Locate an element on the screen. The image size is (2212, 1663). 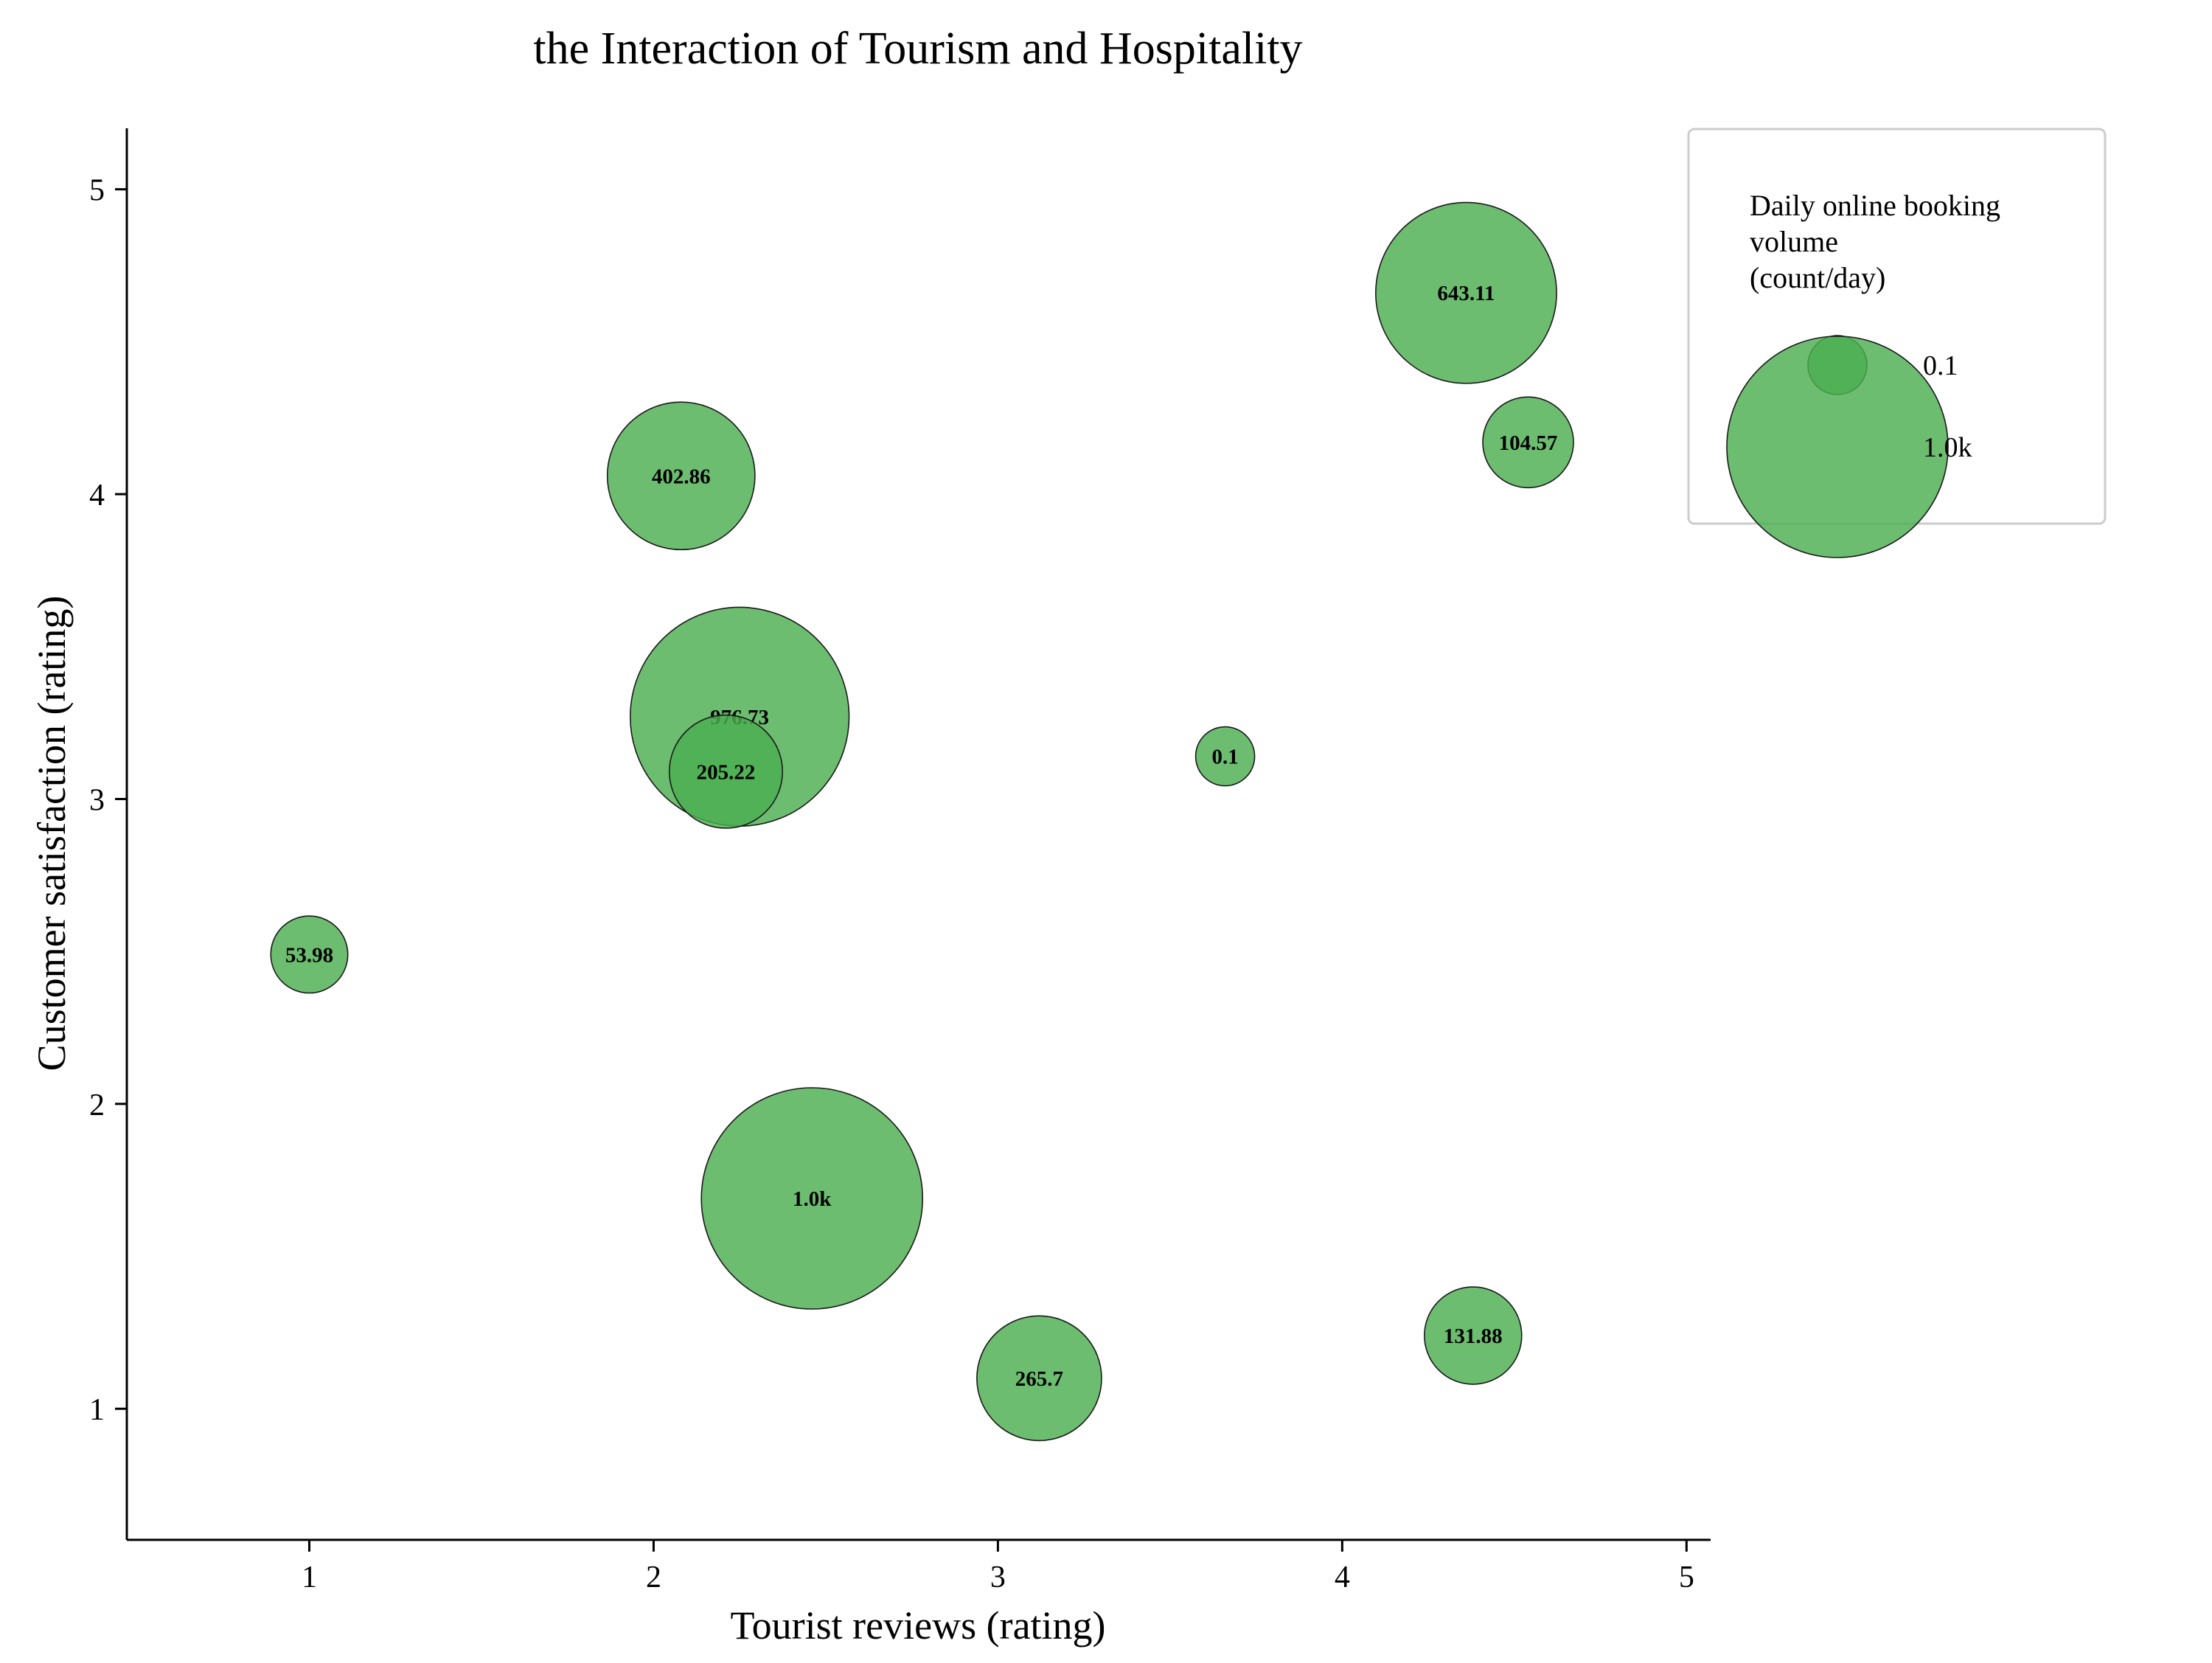
data-point: 104.57 is located at coordinates (1528, 442).